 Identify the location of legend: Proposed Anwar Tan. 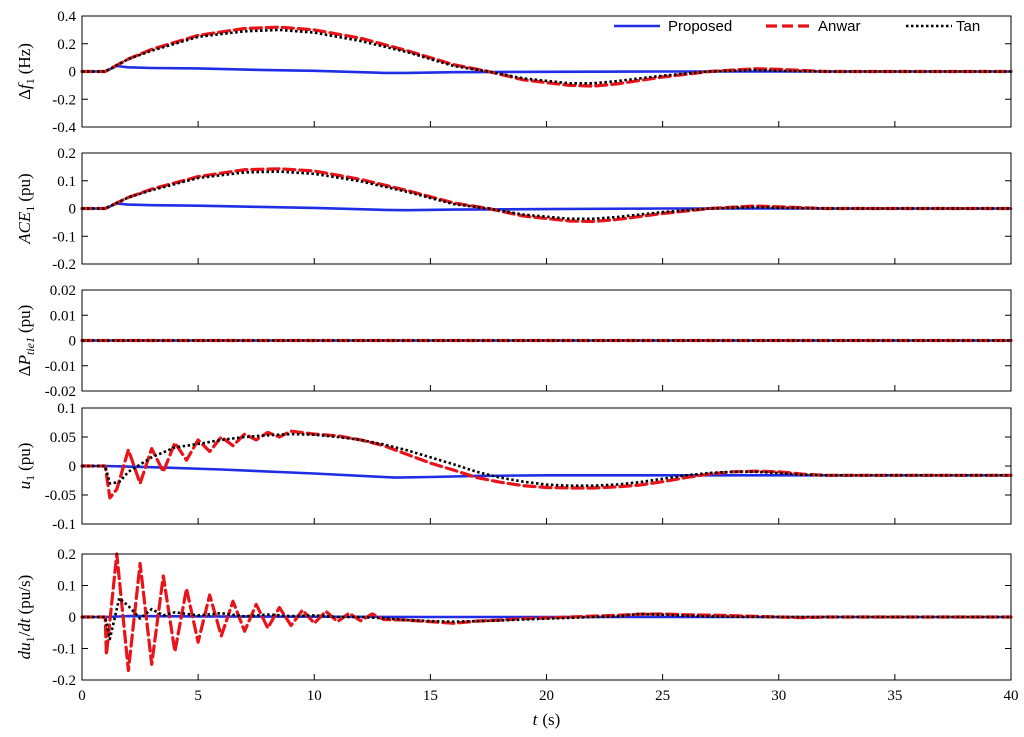
(797, 26).